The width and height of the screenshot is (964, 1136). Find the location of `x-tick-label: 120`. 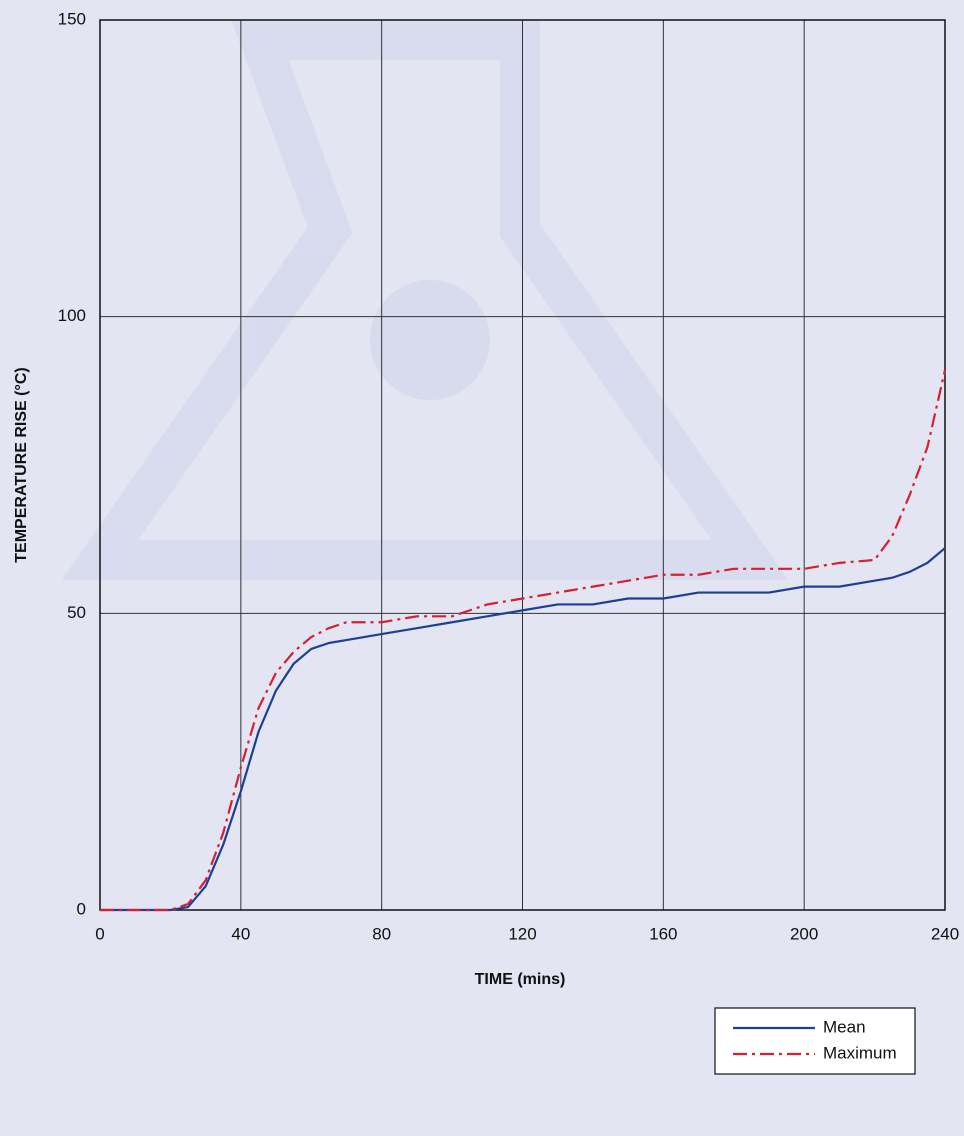

x-tick-label: 120 is located at coordinates (522, 933).